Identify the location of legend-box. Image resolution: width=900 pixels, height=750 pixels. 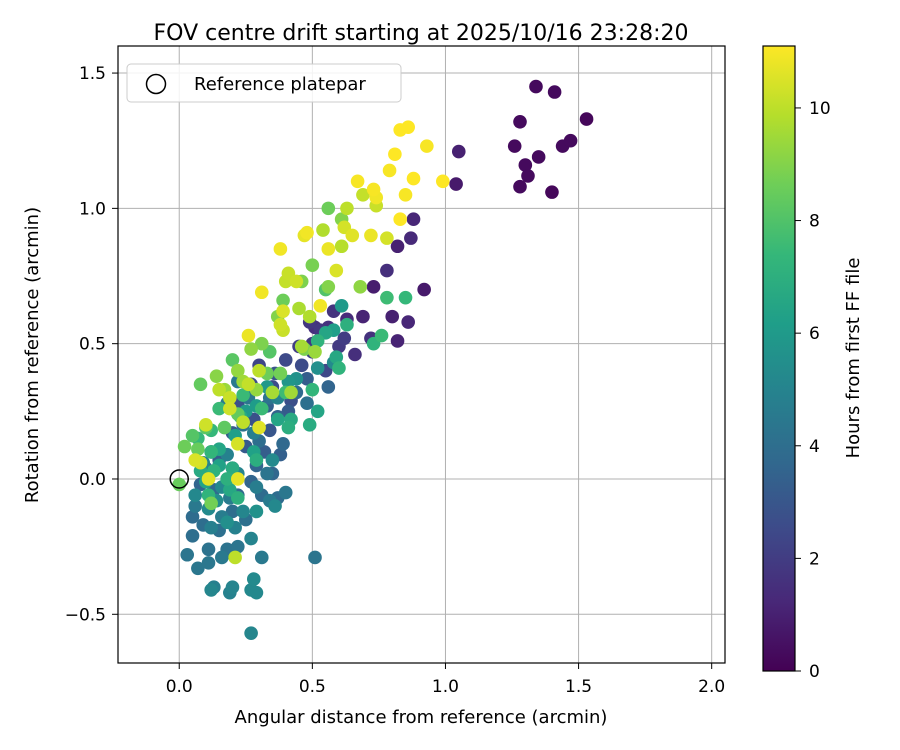
(264, 83).